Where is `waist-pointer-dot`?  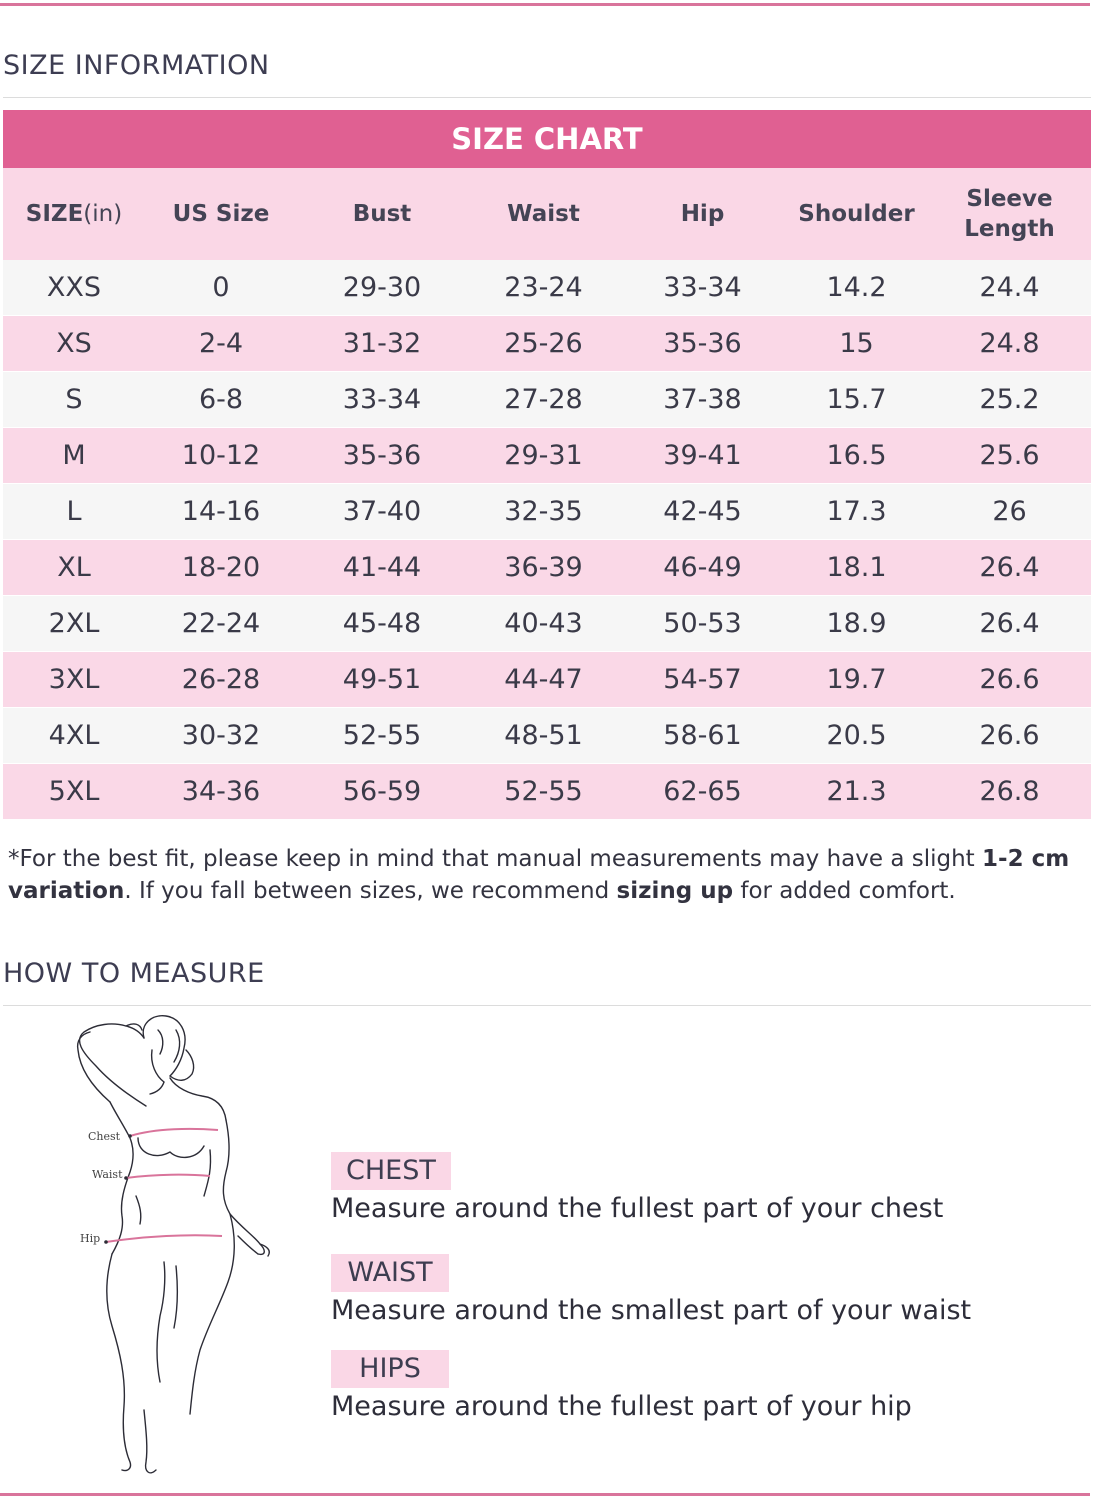 waist-pointer-dot is located at coordinates (126, 1178).